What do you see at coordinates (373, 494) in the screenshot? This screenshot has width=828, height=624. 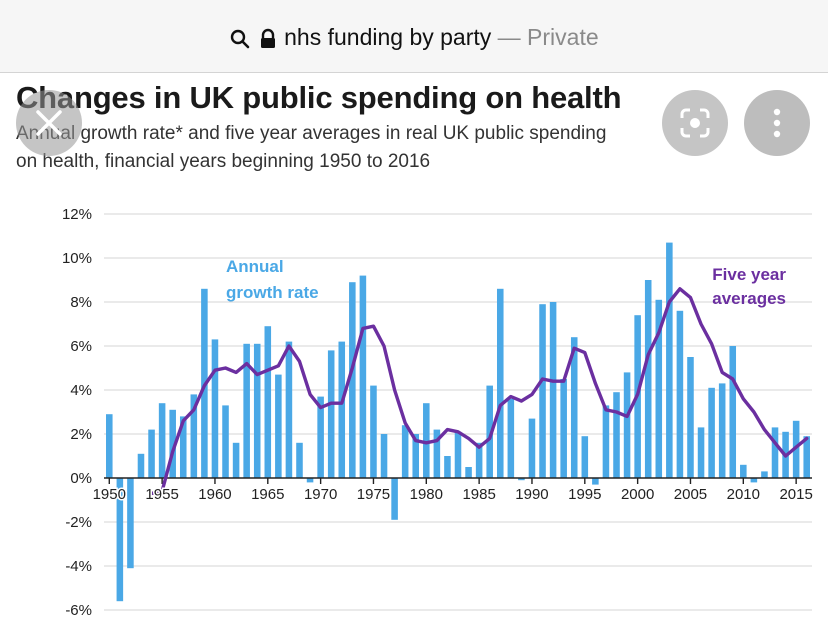 I see `x-tick-label: 1975` at bounding box center [373, 494].